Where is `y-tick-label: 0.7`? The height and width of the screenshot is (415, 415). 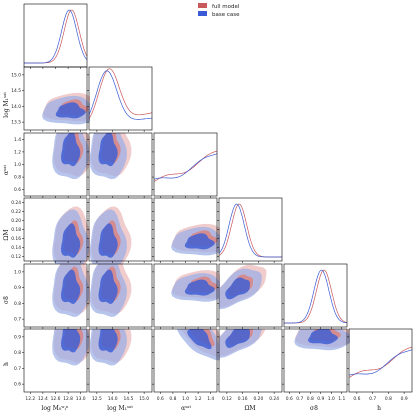 y-tick-label: 0.7 is located at coordinates (17, 369).